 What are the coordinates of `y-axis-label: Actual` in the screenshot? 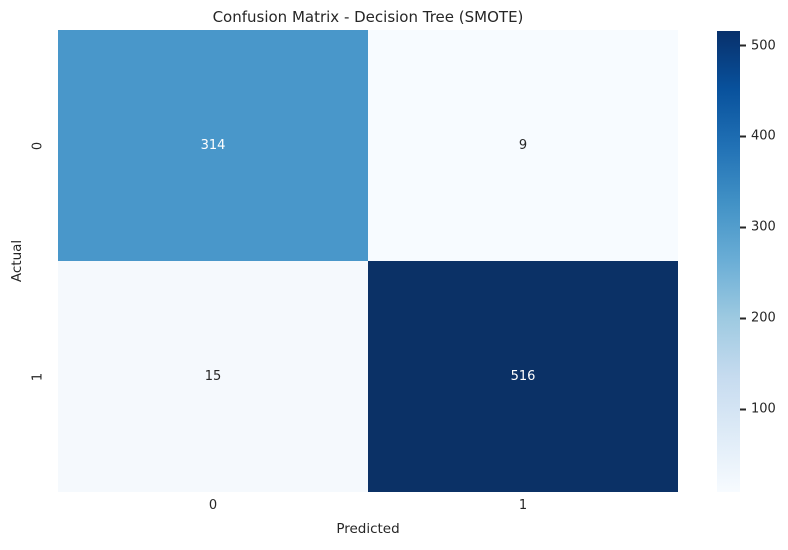 It's located at (17, 261).